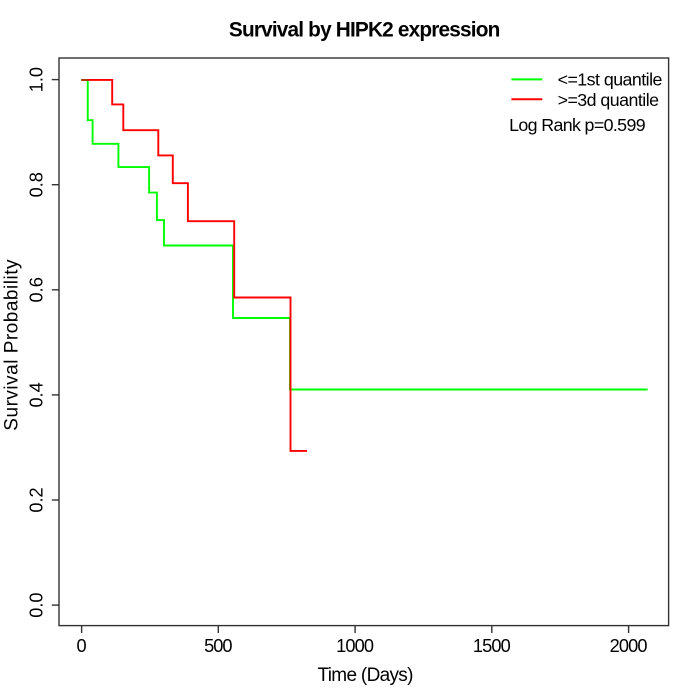  What do you see at coordinates (610, 79) in the screenshot?
I see `svg-text: <=1st quantile` at bounding box center [610, 79].